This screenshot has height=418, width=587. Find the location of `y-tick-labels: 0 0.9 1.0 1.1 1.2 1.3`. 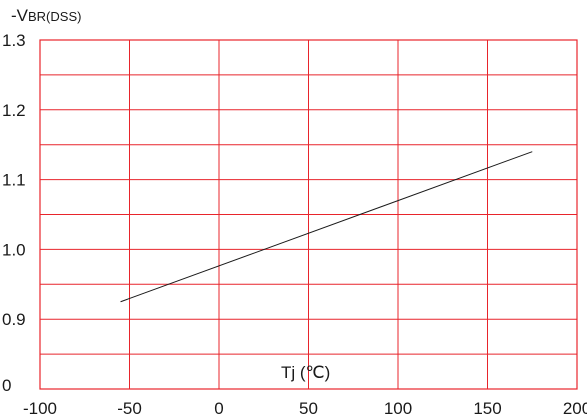

y-tick-labels: 0 0.9 1.0 1.1 1.2 1.3 is located at coordinates (14, 213).